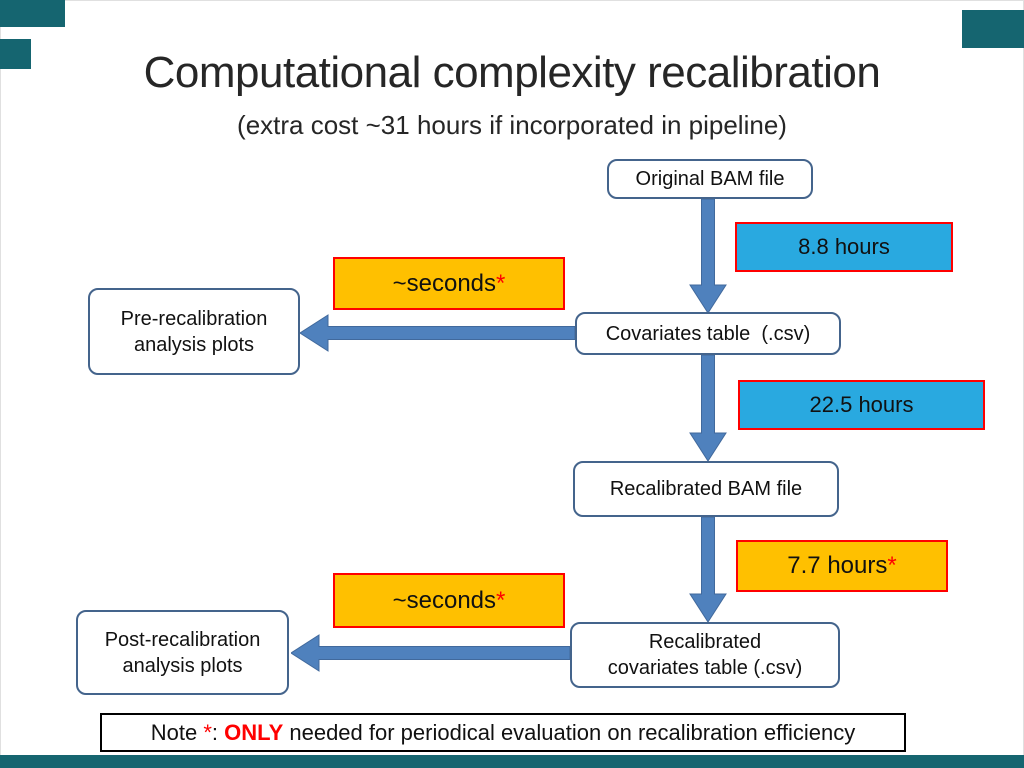 This screenshot has height=768, width=1024. What do you see at coordinates (708, 408) in the screenshot?
I see `flow-arrow-covariates-to-recal-bam-icon` at bounding box center [708, 408].